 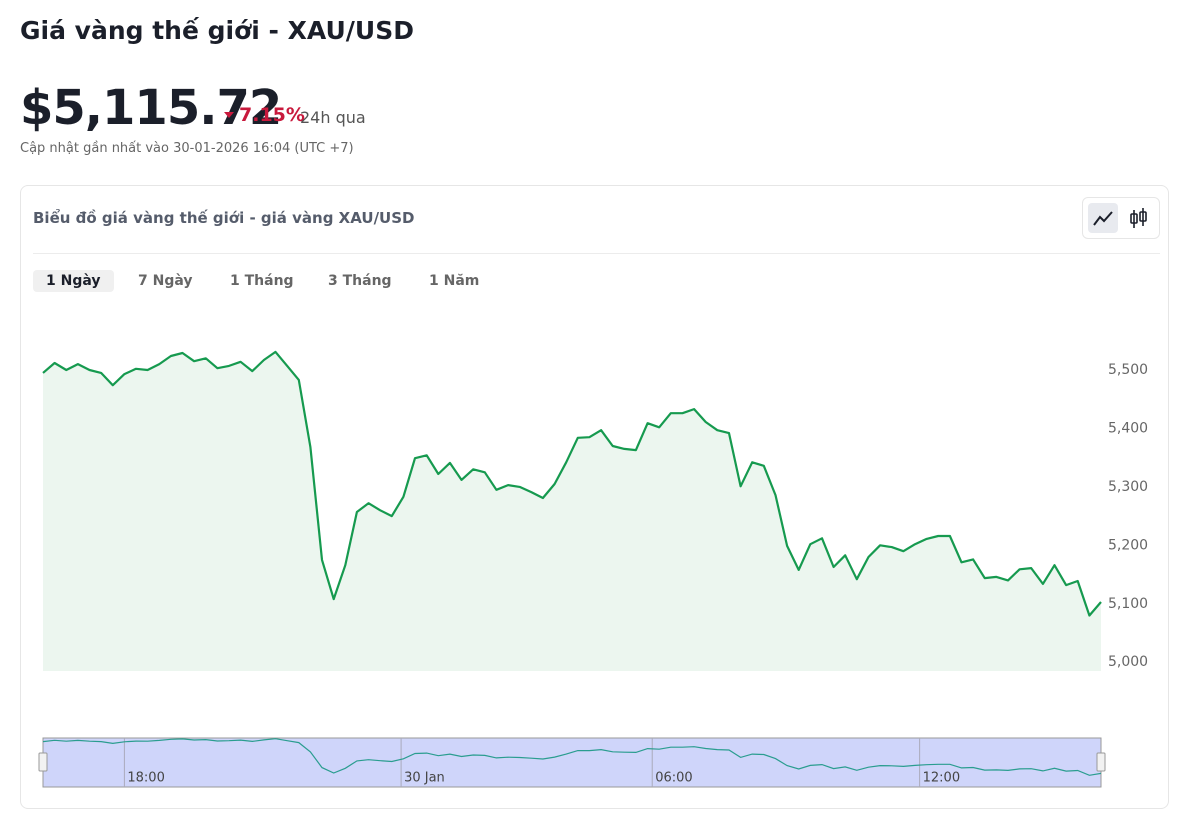 I want to click on chart-type-switch, so click(x=1121, y=218).